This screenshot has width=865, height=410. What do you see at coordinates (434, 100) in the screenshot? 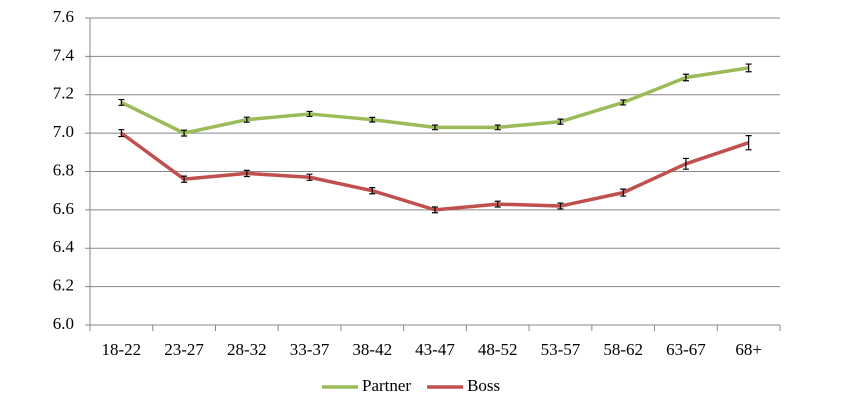
I see `series-line` at bounding box center [434, 100].